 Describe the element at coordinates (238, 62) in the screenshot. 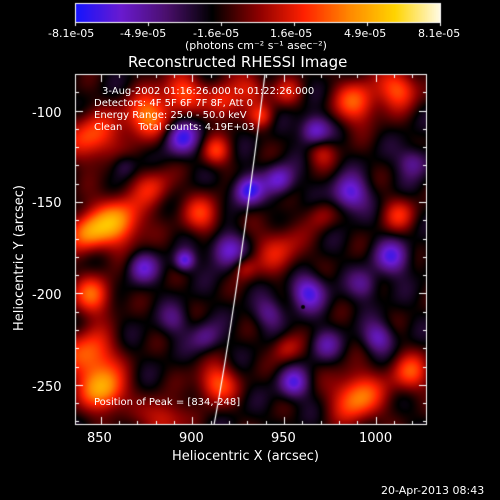

I see `plot-title: Reconstructed RHESSI Image` at that location.